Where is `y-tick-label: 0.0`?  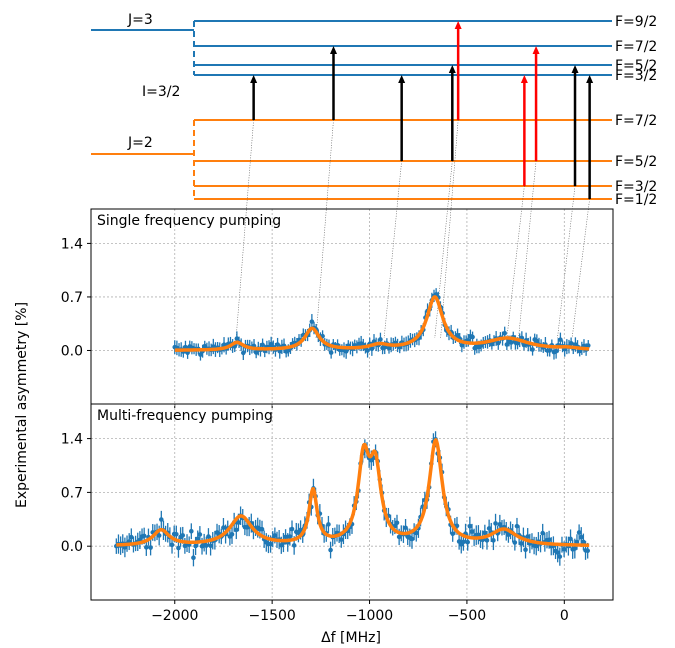
y-tick-label: 0.0 is located at coordinates (72, 351).